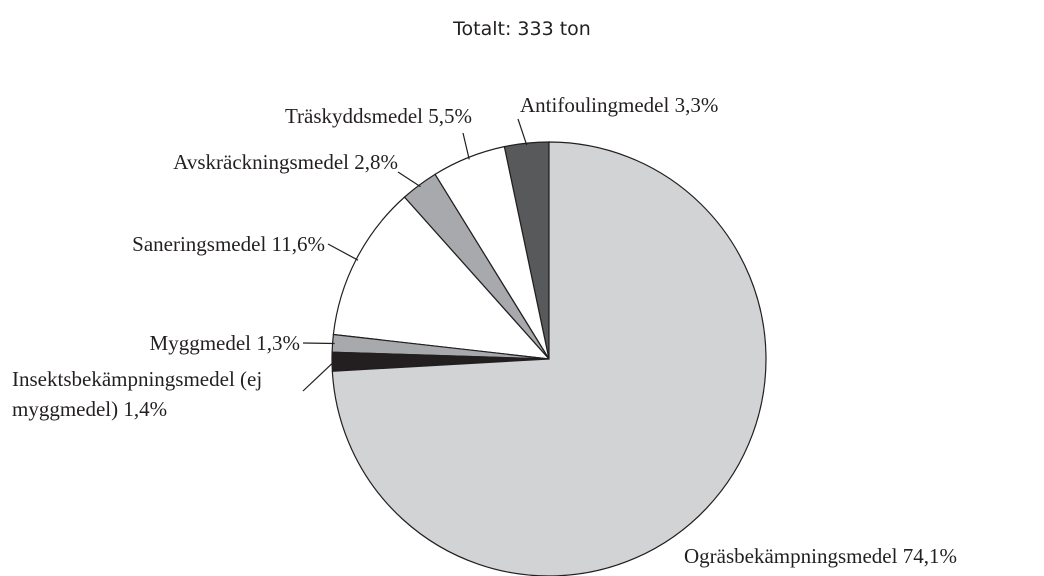  Describe the element at coordinates (929, 556) in the screenshot. I see `value-label: 74,1%` at that location.